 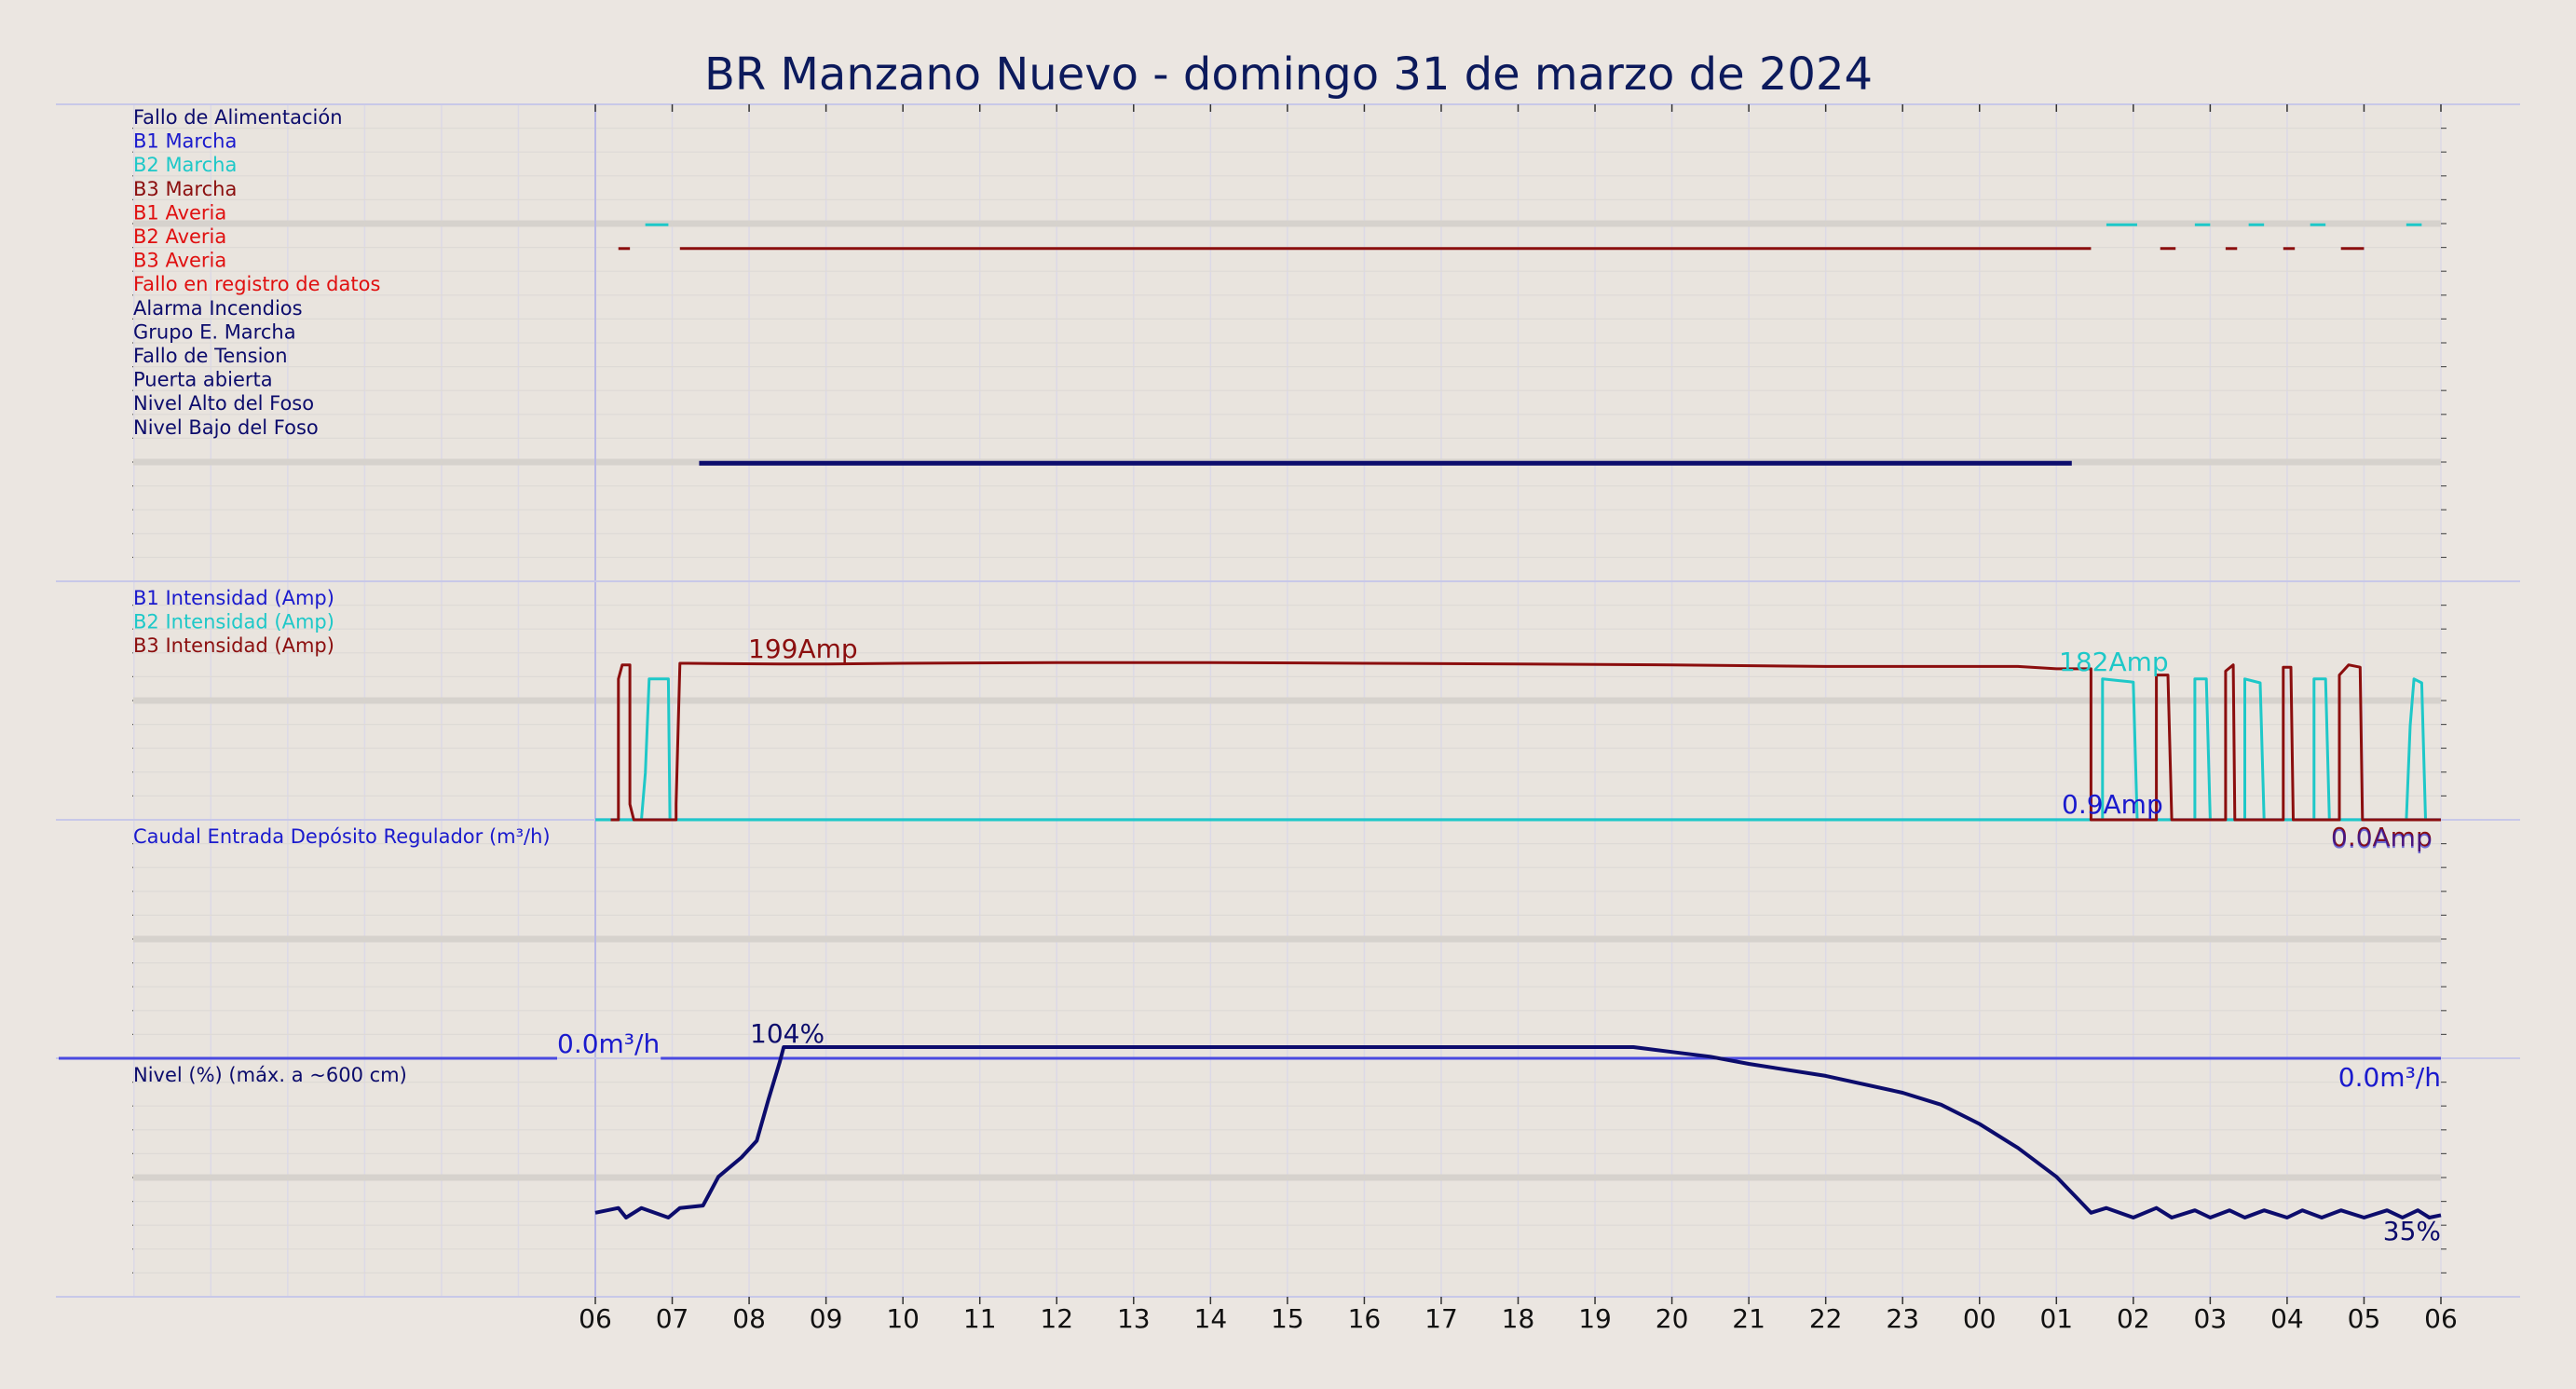 What do you see at coordinates (223, 403) in the screenshot?
I see `status-label: Nivel Alto del Foso` at bounding box center [223, 403].